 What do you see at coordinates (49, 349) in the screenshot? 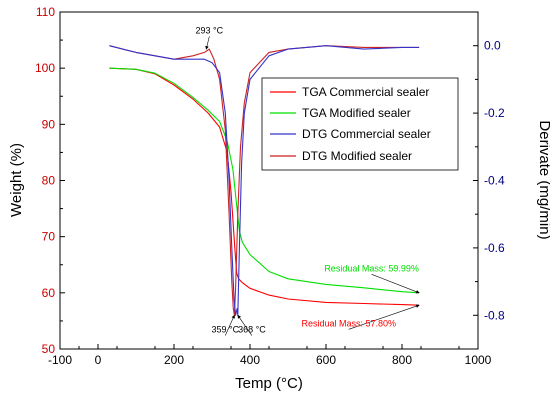
I see `left-tick-label: 50` at bounding box center [49, 349].